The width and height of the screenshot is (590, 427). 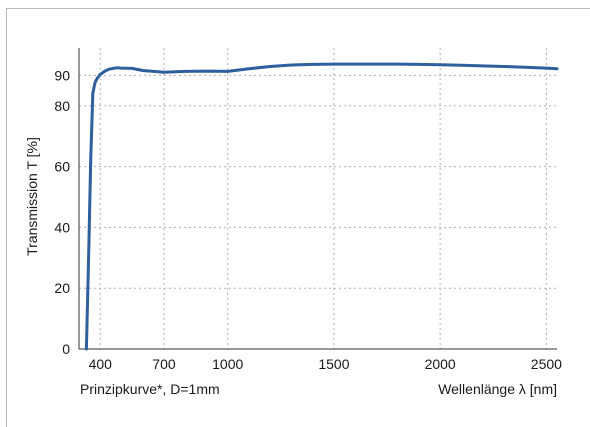 What do you see at coordinates (62, 167) in the screenshot?
I see `y-tick-label: 60` at bounding box center [62, 167].